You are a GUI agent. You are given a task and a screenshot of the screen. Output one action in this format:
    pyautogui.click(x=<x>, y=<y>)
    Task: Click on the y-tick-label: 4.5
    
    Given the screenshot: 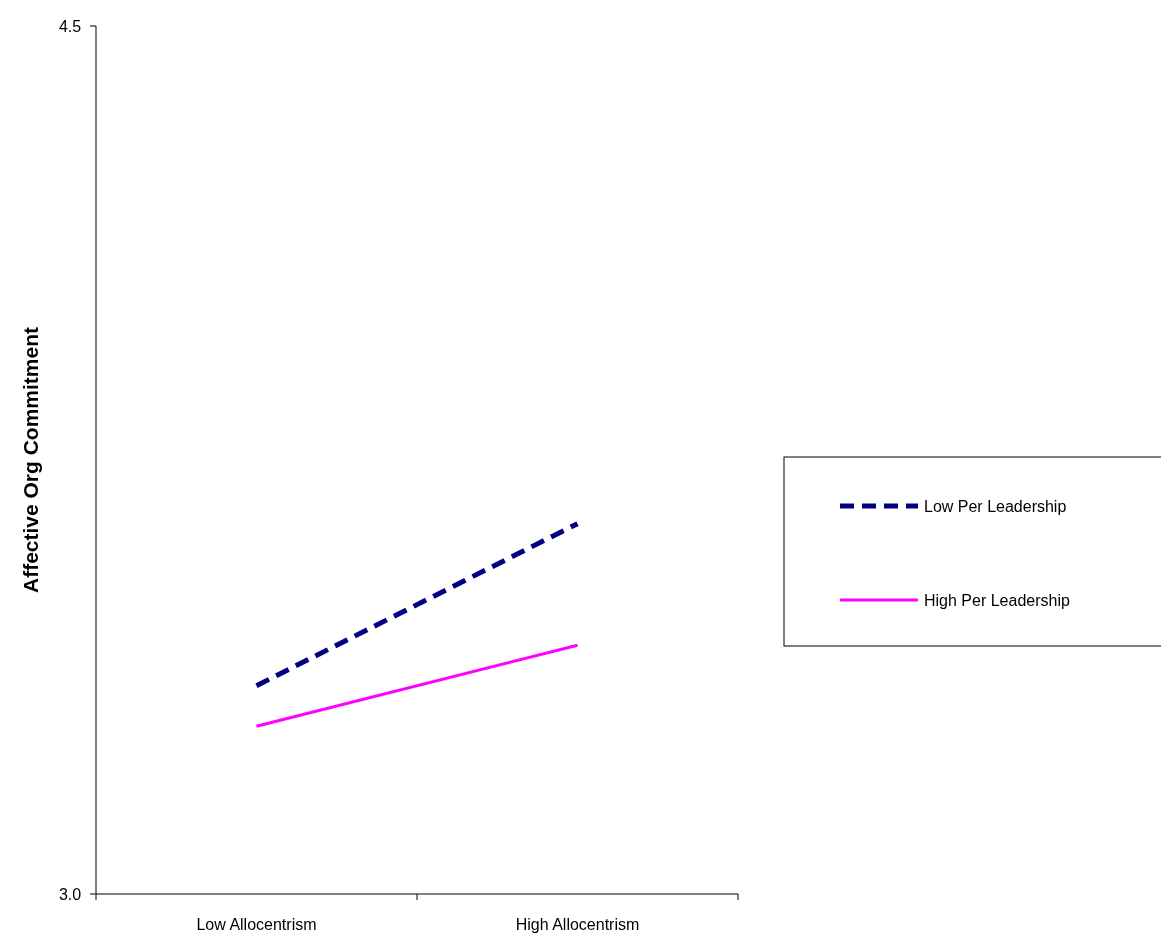 What is the action you would take?
    pyautogui.click(x=70, y=26)
    